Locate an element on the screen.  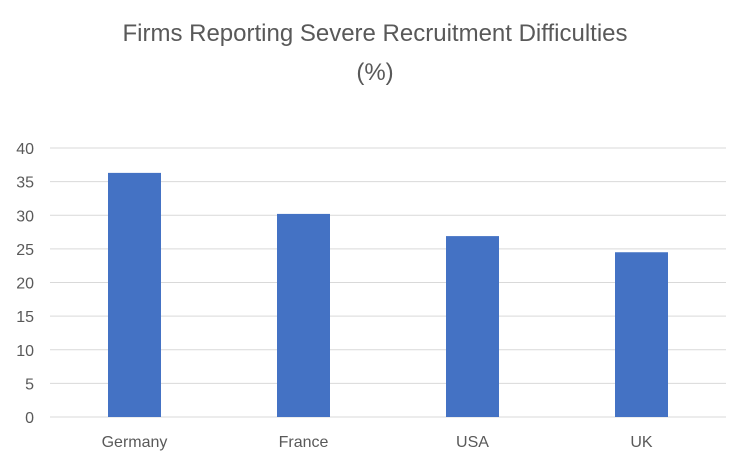
bar-france is located at coordinates (303, 315).